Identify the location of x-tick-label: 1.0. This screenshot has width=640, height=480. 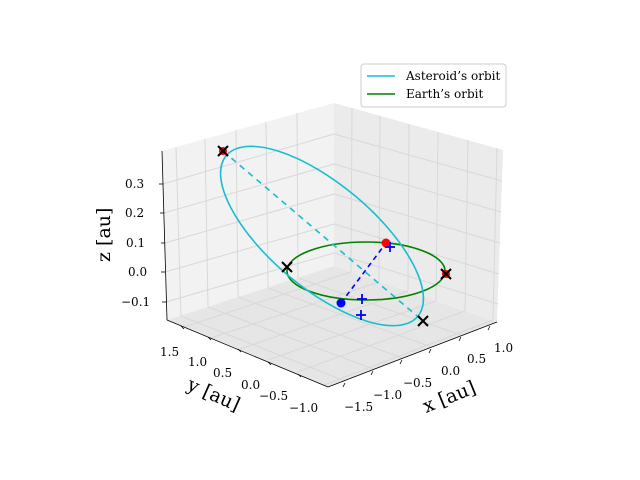
(503, 348).